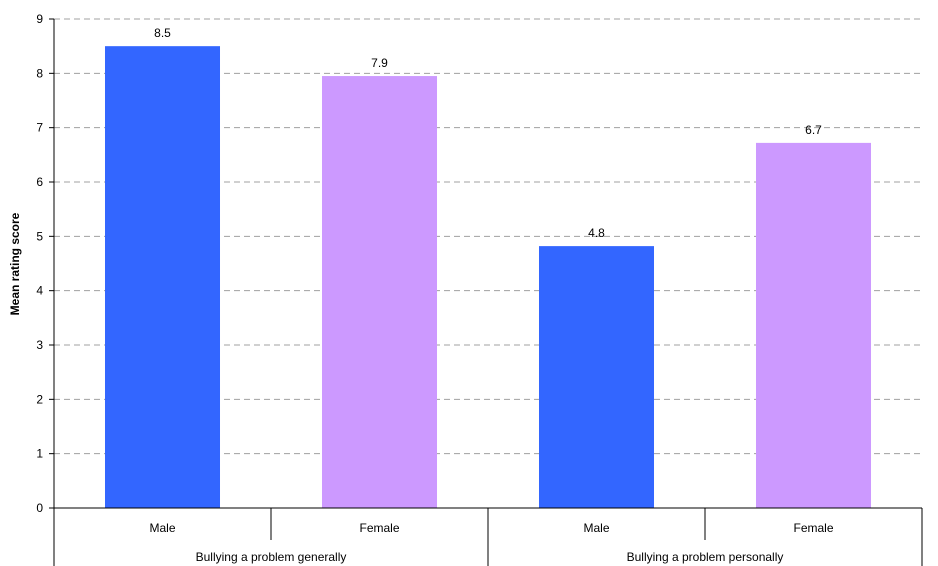 This screenshot has width=938, height=566. I want to click on y-tick-label: 1, so click(39, 454).